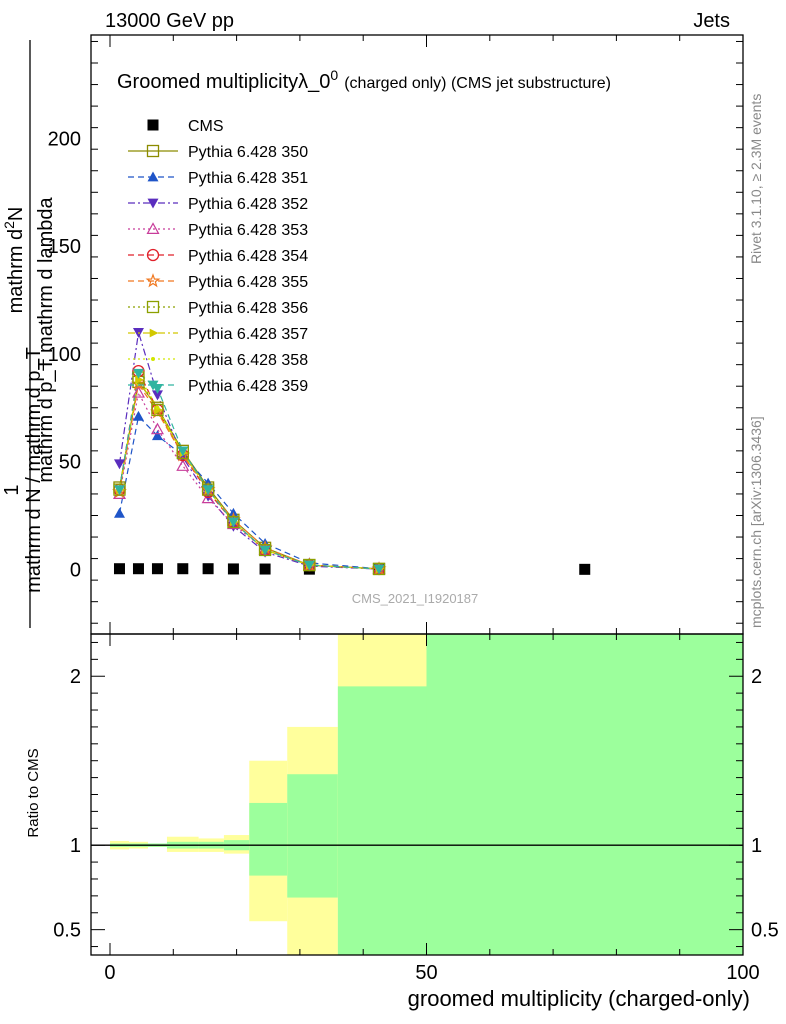 This screenshot has height=1024, width=786. I want to click on energy-label: 13000 GeV pp, so click(169, 21).